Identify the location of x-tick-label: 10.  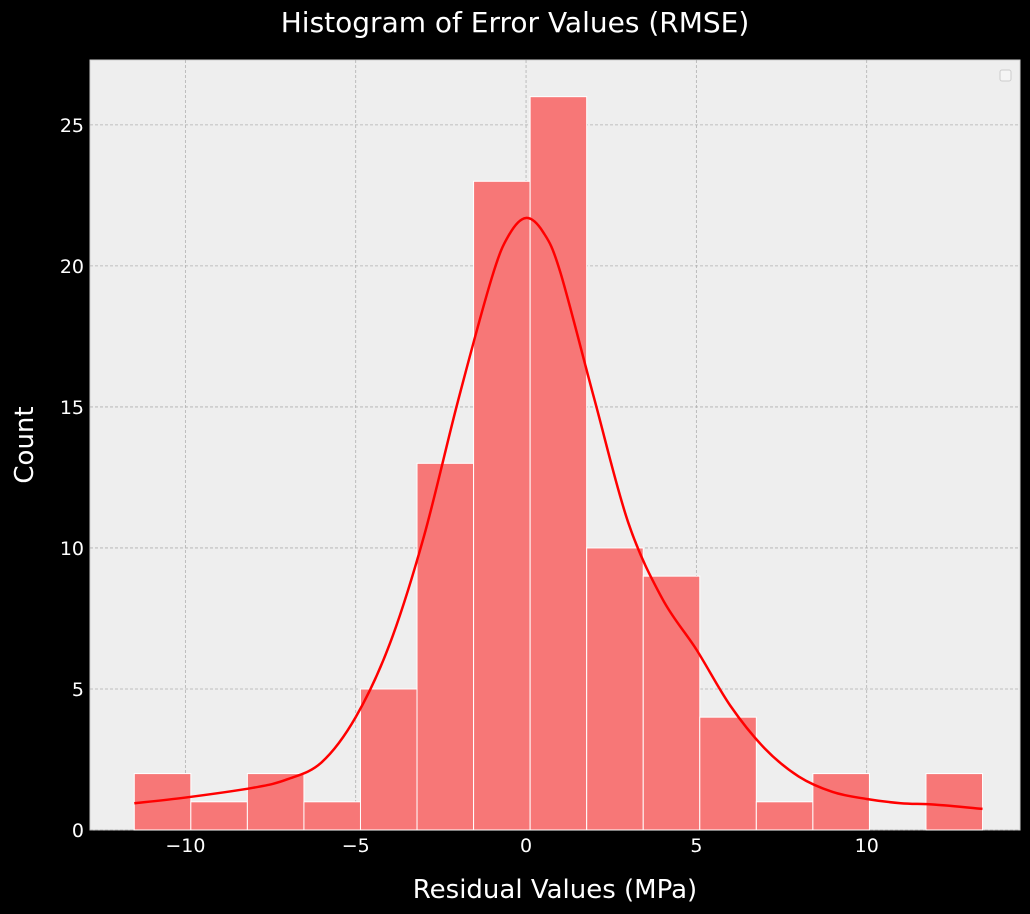
(867, 846).